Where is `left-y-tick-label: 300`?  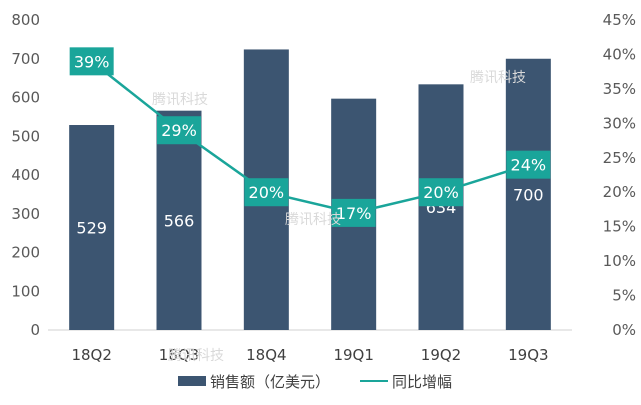 left-y-tick-label: 300 is located at coordinates (25, 214).